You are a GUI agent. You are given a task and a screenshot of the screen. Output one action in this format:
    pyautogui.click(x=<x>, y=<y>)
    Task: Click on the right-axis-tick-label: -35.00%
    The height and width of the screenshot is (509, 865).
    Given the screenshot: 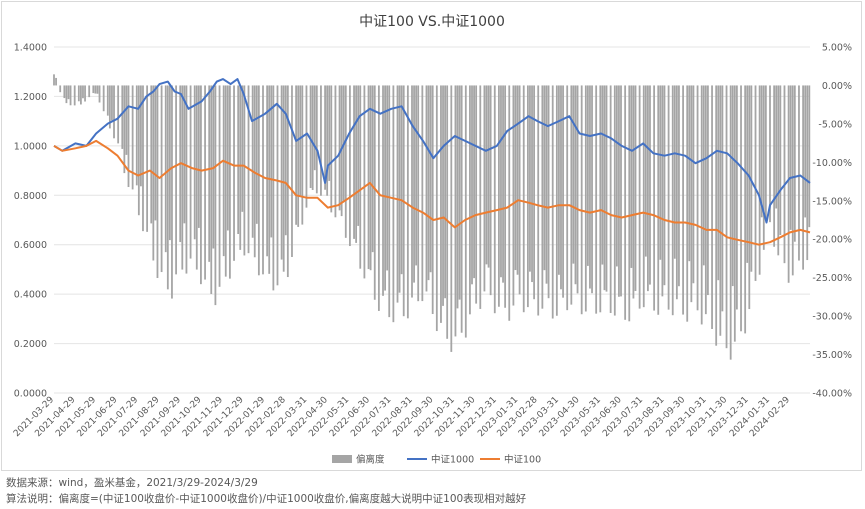 What is the action you would take?
    pyautogui.click(x=832, y=355)
    